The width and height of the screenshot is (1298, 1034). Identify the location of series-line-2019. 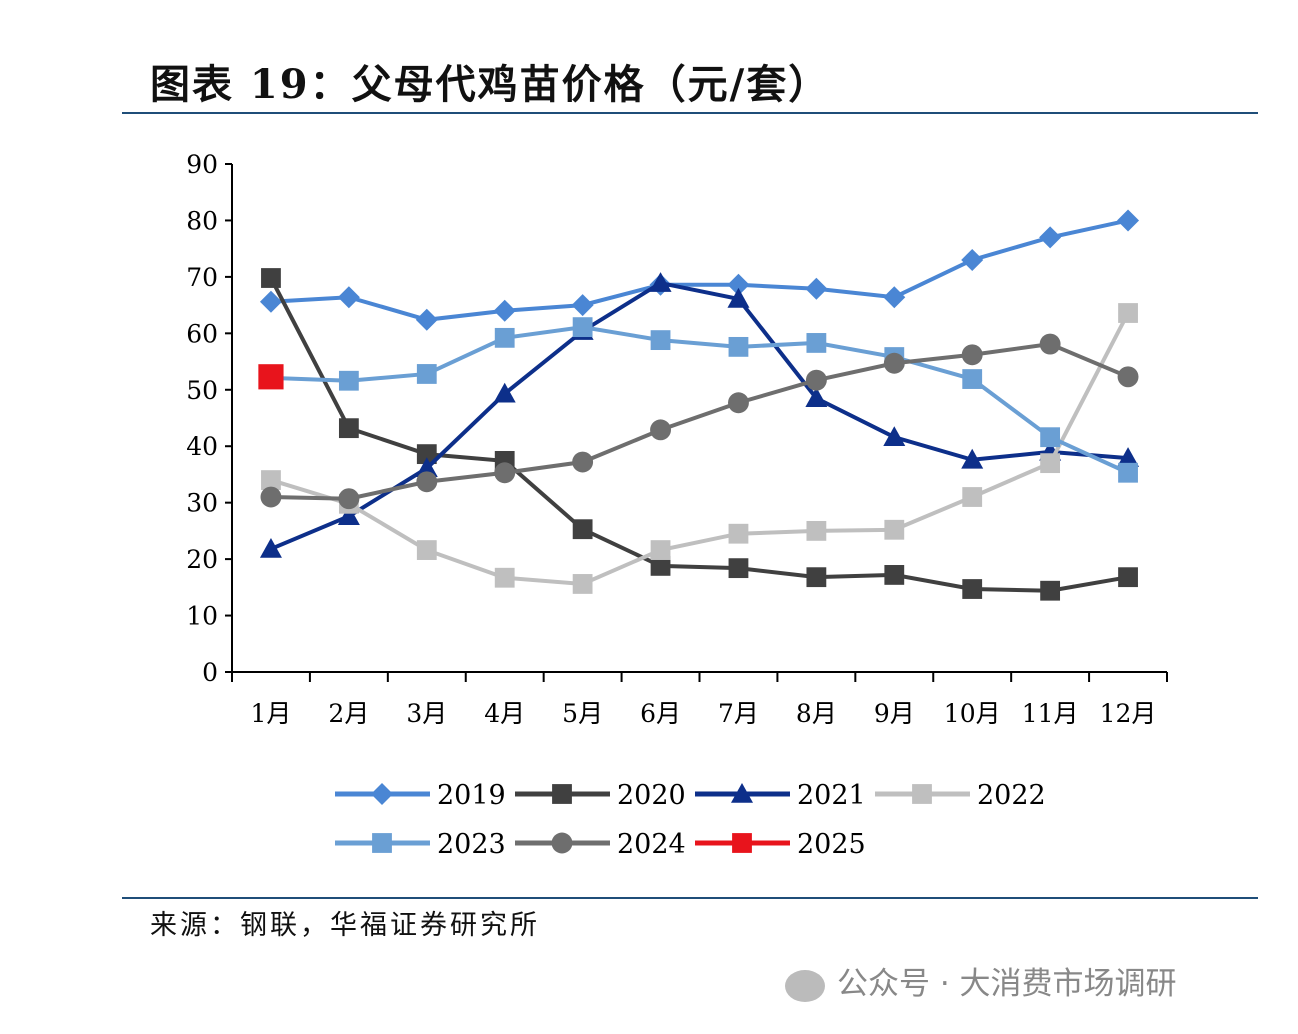
(699, 270).